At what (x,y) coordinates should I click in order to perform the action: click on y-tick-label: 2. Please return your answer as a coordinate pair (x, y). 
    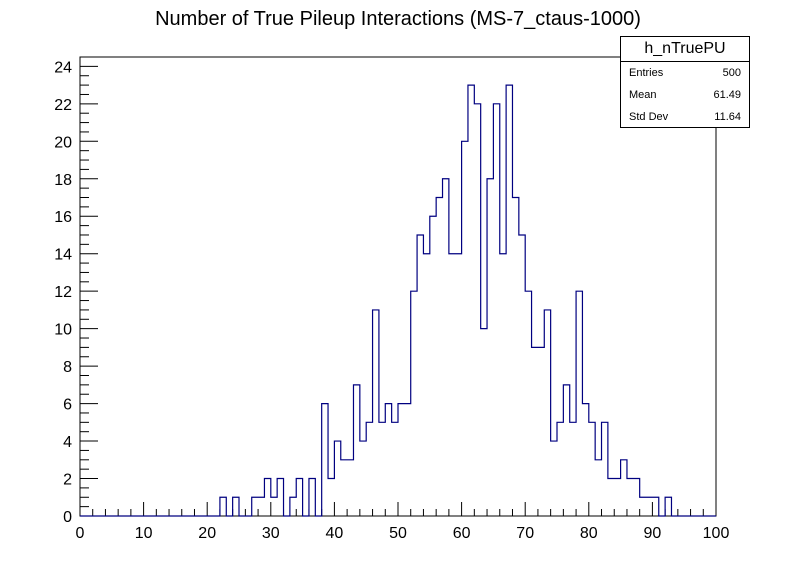
    Looking at the image, I should click on (67, 480).